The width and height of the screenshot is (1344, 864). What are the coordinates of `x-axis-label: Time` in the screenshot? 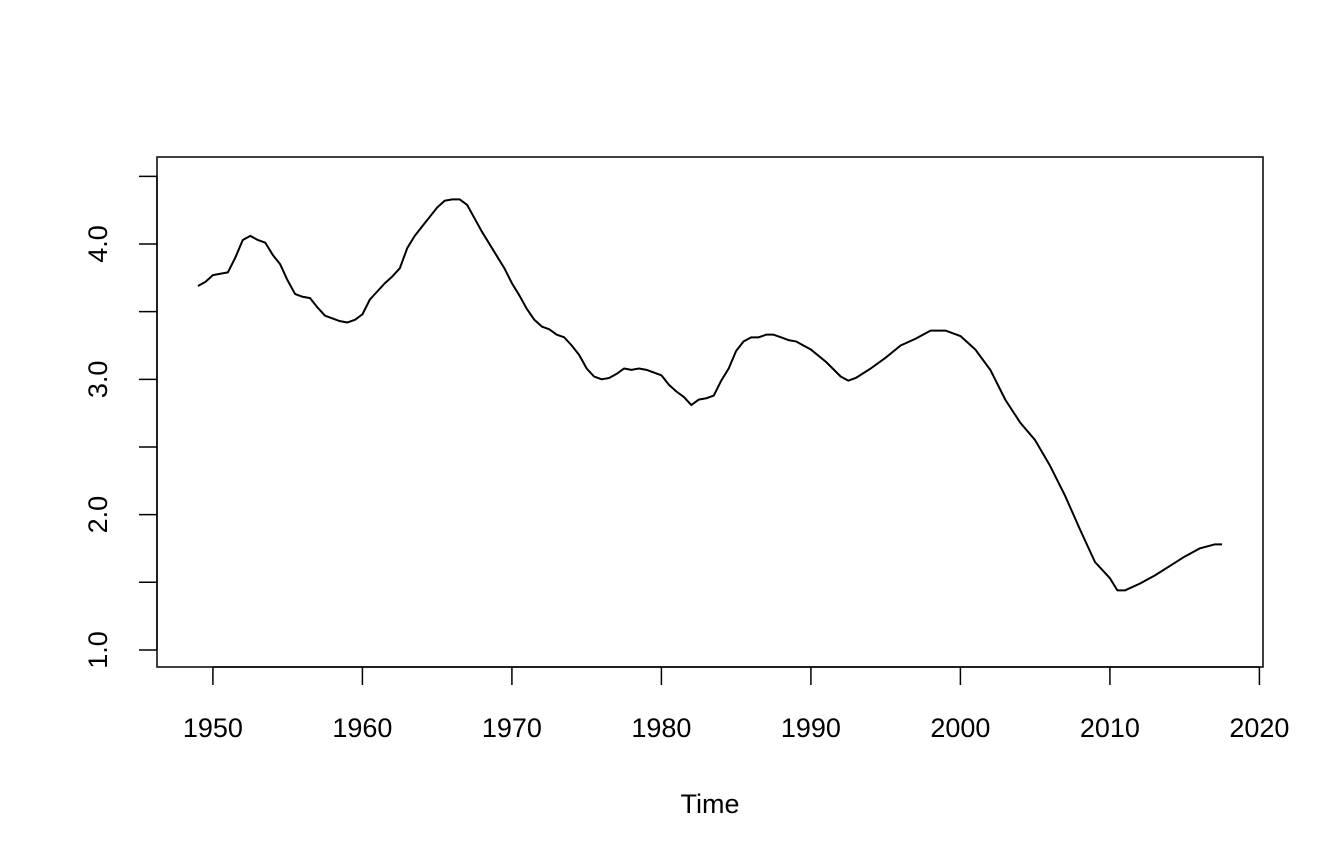 It's located at (710, 804).